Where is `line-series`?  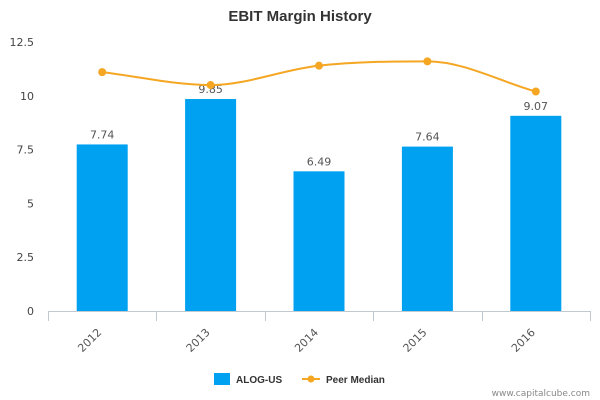
line-series is located at coordinates (319, 76).